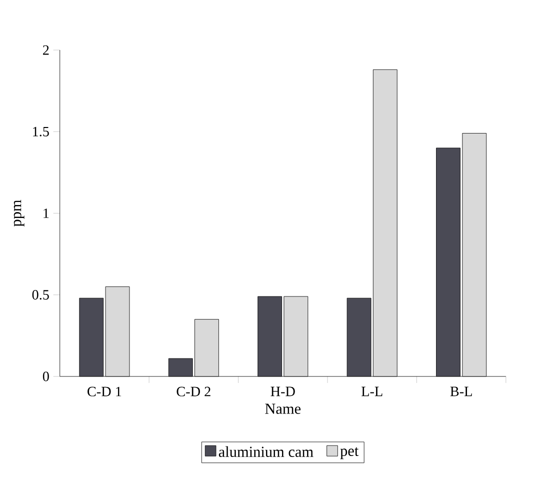 The height and width of the screenshot is (494, 544). Describe the element at coordinates (282, 391) in the screenshot. I see `x-tick-label: H-D` at that location.